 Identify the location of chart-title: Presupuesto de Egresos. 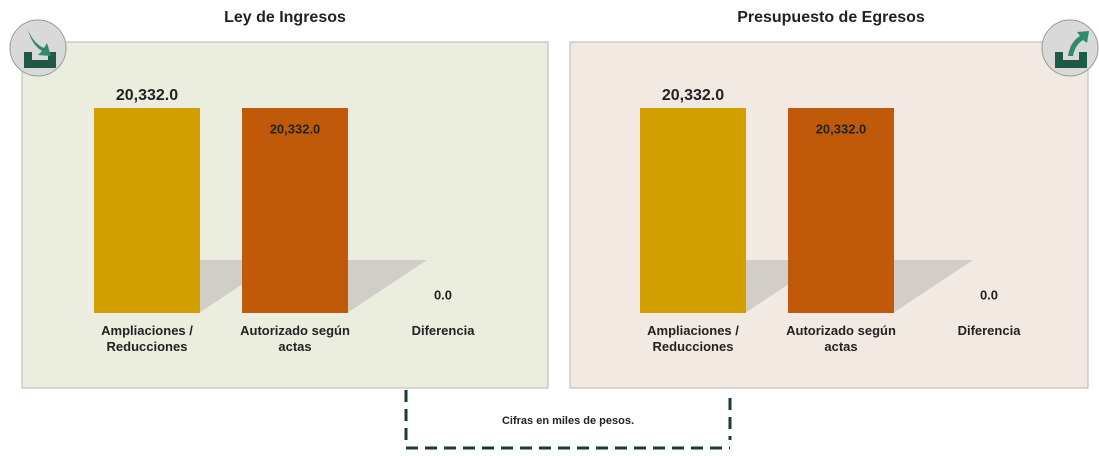
(831, 17).